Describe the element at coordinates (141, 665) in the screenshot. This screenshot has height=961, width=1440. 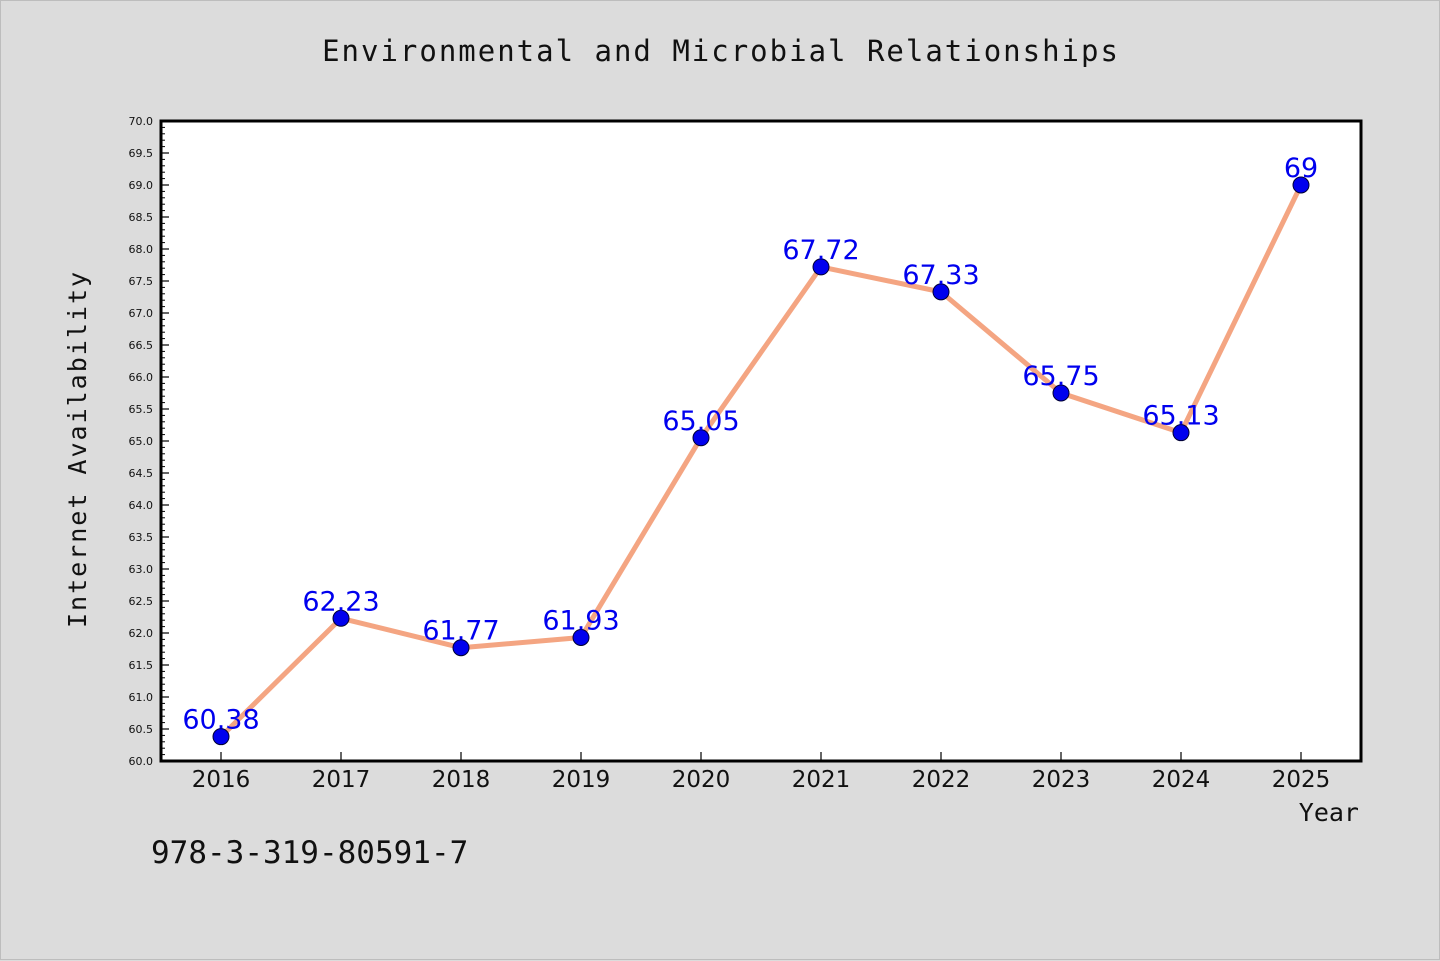
I see `y-tick-label: 61.5` at that location.